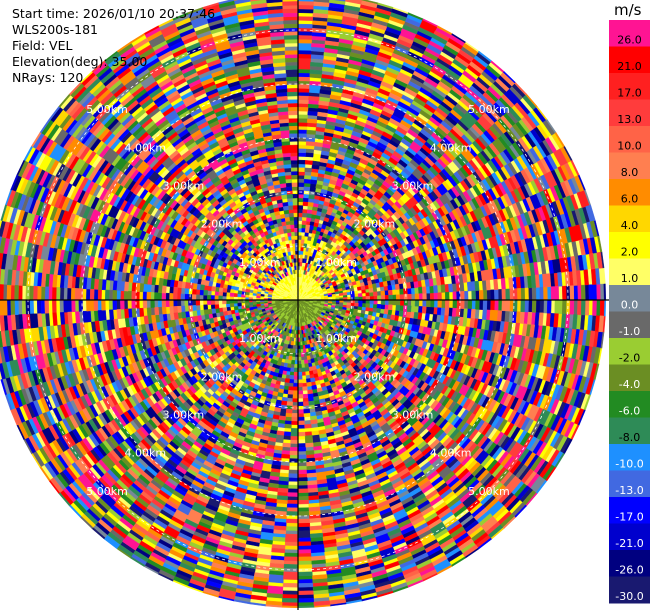 This screenshot has height=610, width=650. What do you see at coordinates (114, 13) in the screenshot?
I see `start-time-text: Start time: 2026/01/10 20:37:46` at bounding box center [114, 13].